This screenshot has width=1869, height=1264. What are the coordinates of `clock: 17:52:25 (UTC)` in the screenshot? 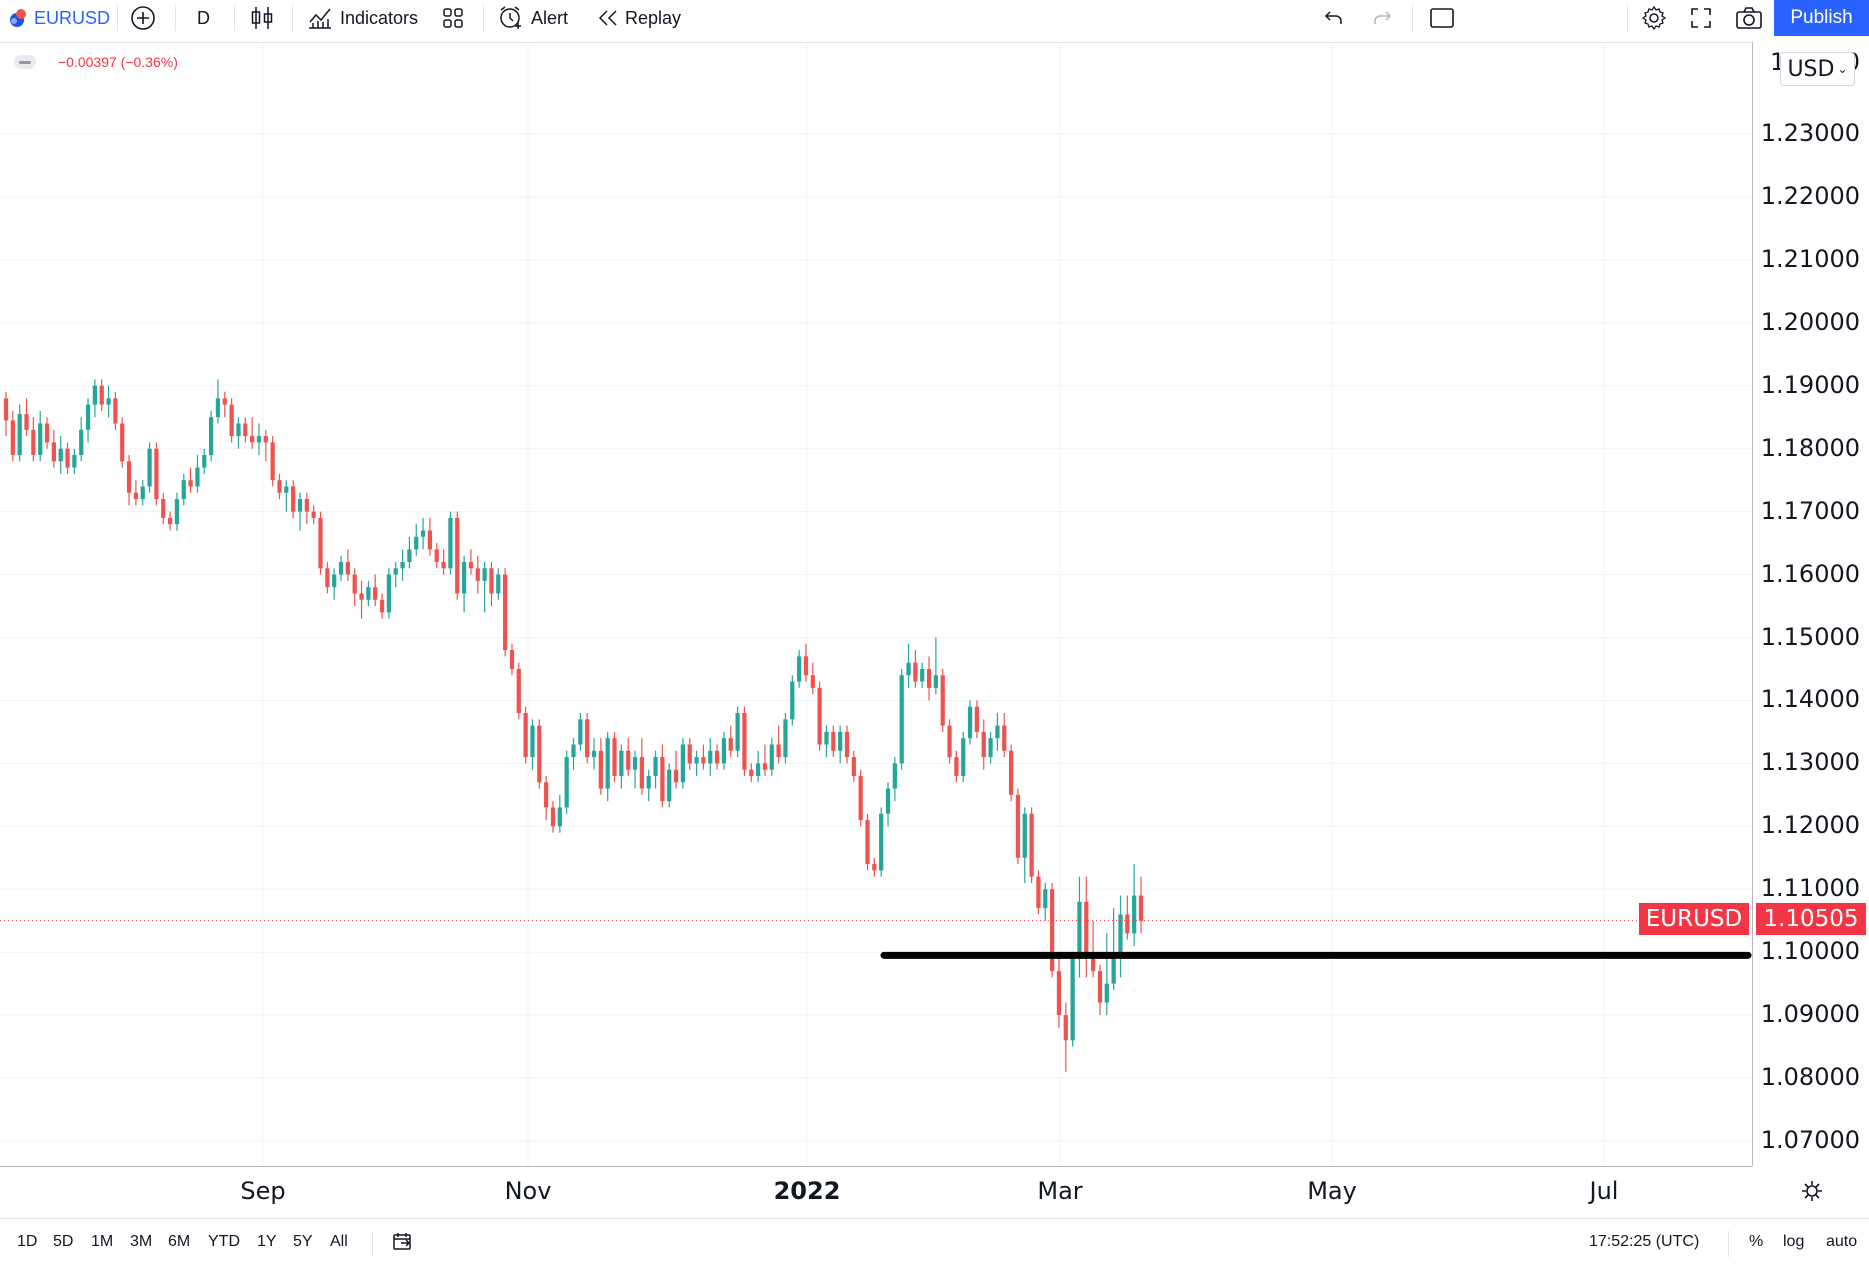 It's located at (1644, 1241).